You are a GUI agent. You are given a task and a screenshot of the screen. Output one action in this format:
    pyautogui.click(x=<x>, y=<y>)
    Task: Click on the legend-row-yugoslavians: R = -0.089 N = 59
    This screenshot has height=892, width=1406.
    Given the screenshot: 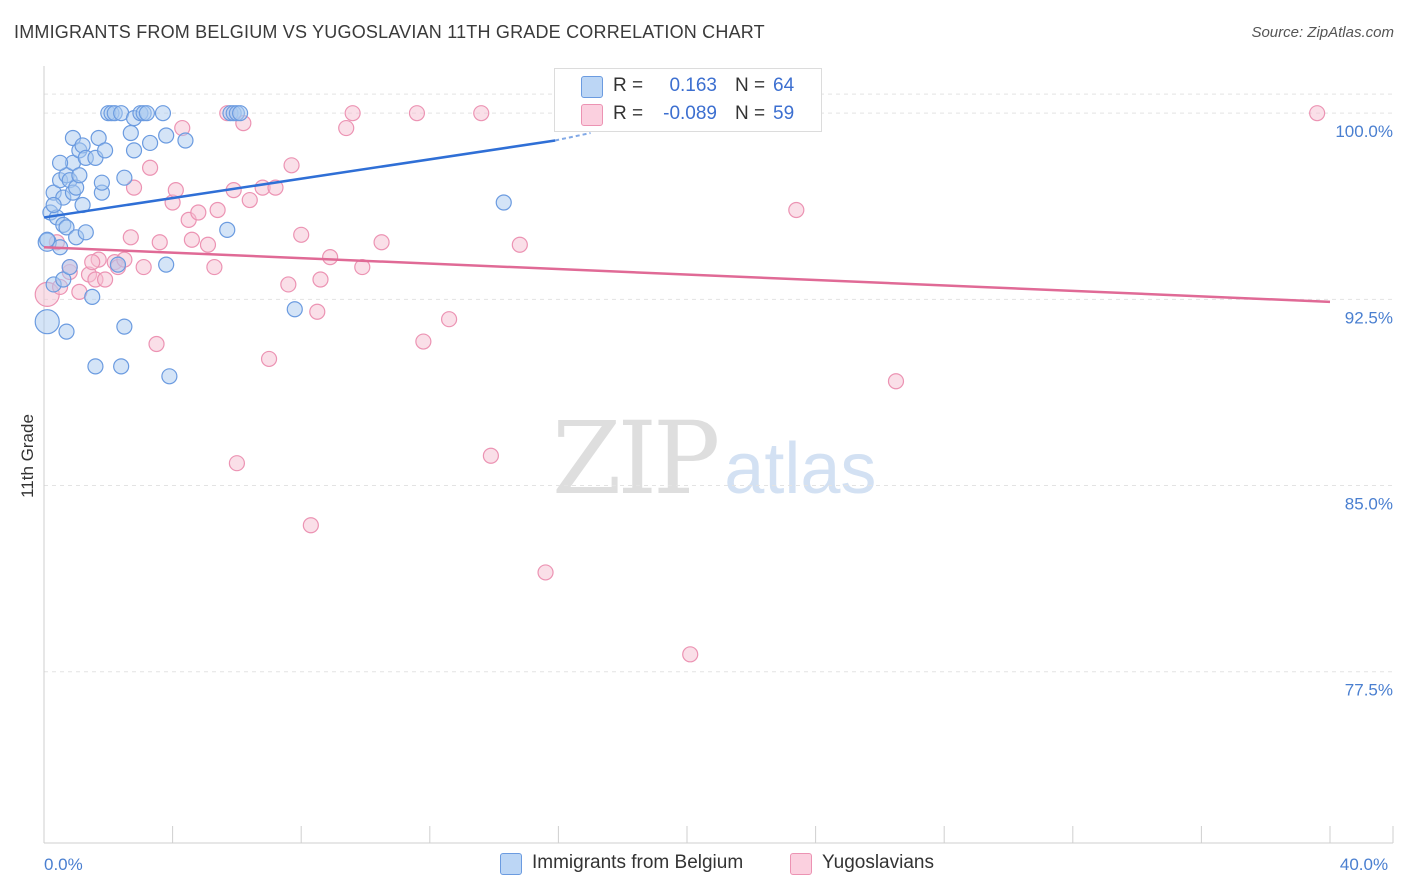 What is the action you would take?
    pyautogui.click(x=688, y=114)
    